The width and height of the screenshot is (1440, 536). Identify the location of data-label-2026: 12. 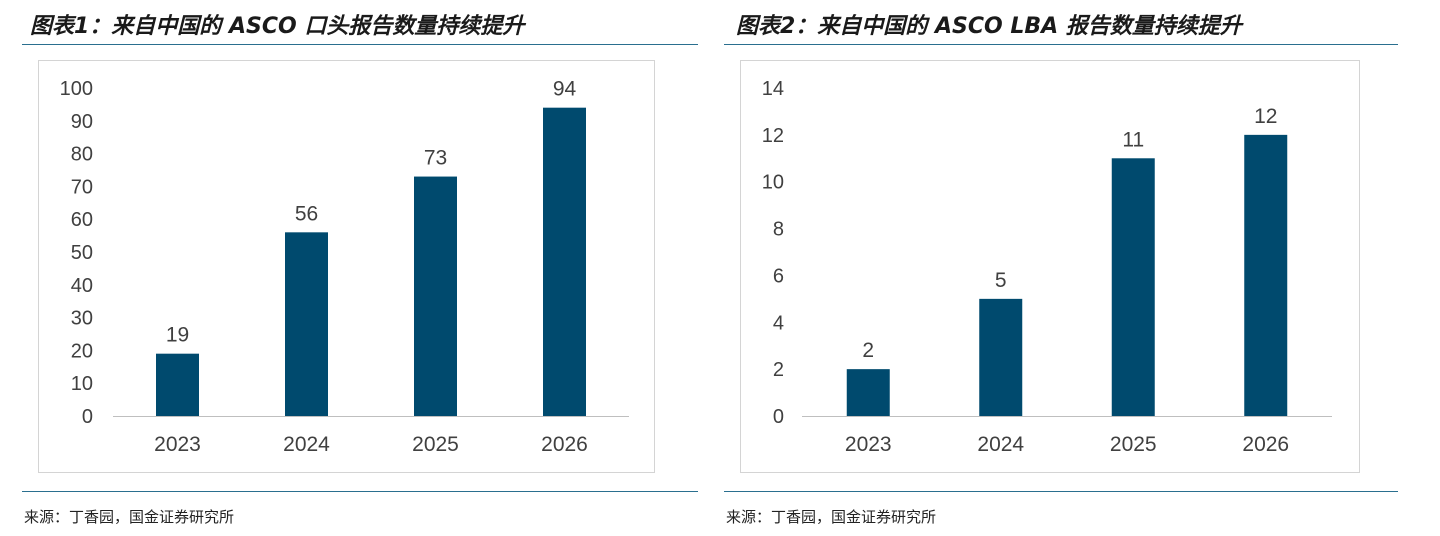
(1265, 116).